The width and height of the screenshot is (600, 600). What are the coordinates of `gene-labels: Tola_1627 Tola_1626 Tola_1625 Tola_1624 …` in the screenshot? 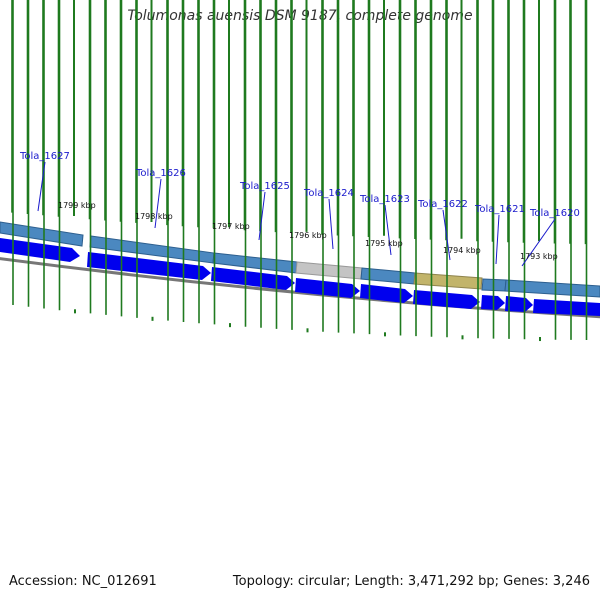 It's located at (299, 185).